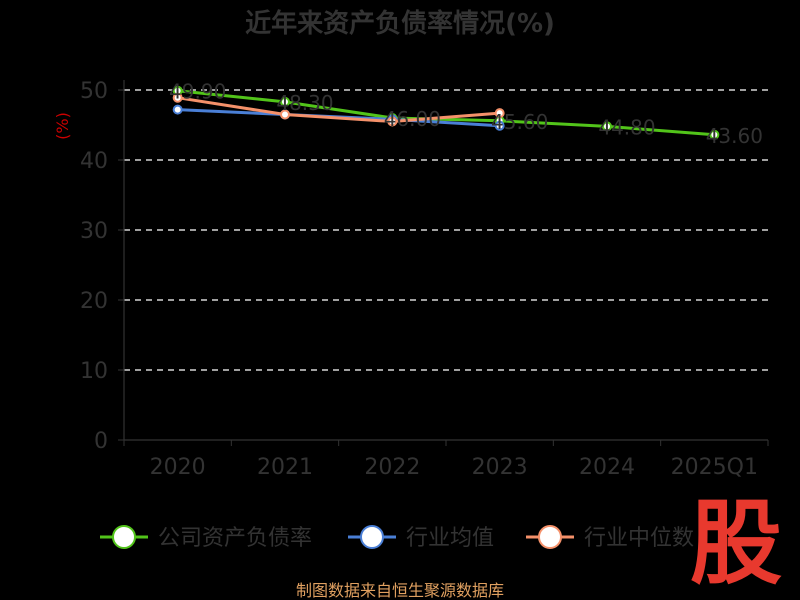 The height and width of the screenshot is (600, 800). I want to click on y-tick-label: 50, so click(94, 91).